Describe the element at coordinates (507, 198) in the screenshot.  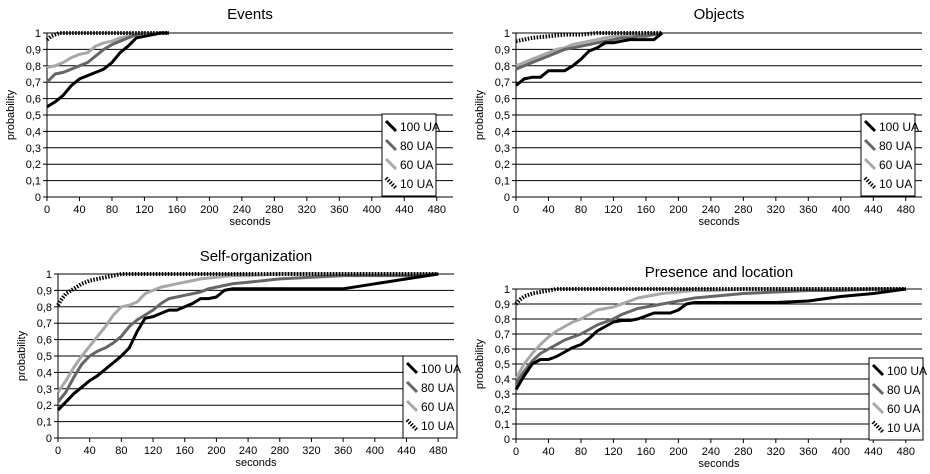
I see `y-tick-label: 0` at that location.